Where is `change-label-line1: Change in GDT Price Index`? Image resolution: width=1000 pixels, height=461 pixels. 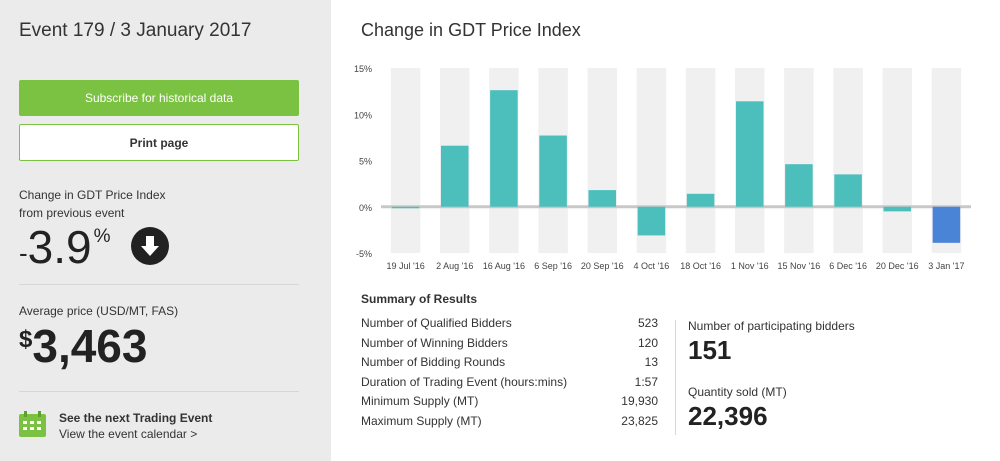
change-label-line1: Change in GDT Price Index is located at coordinates (92, 195).